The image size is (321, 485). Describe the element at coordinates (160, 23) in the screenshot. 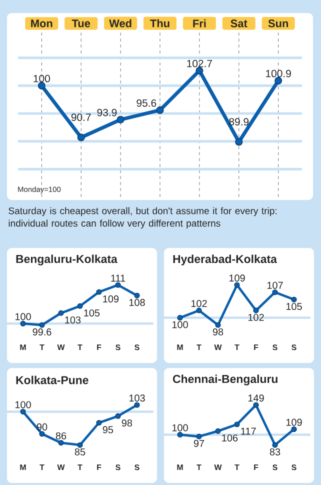

I see `x-tick-label: Thu` at that location.